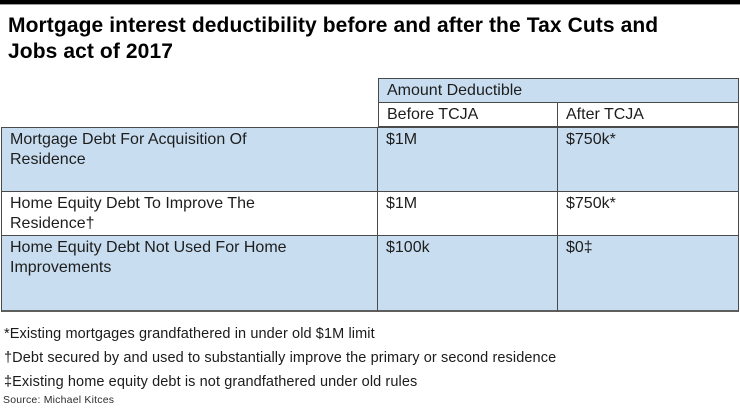 The height and width of the screenshot is (410, 740). I want to click on column-header-before-tcja: Before TCJA, so click(468, 115).